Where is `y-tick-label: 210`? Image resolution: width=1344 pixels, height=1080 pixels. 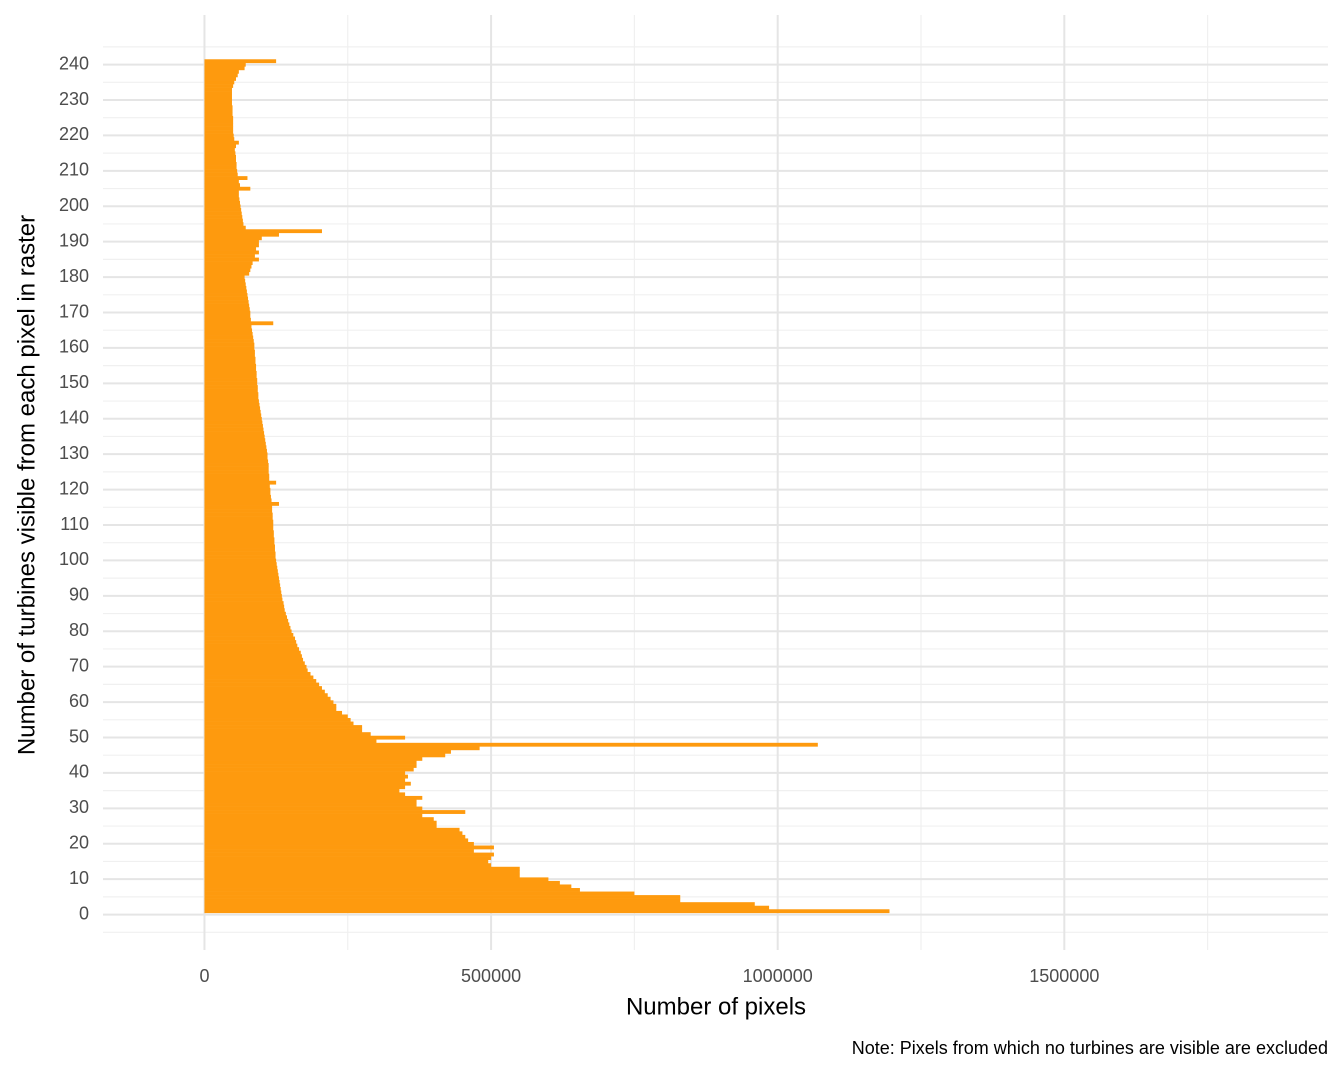 y-tick-label: 210 is located at coordinates (74, 170).